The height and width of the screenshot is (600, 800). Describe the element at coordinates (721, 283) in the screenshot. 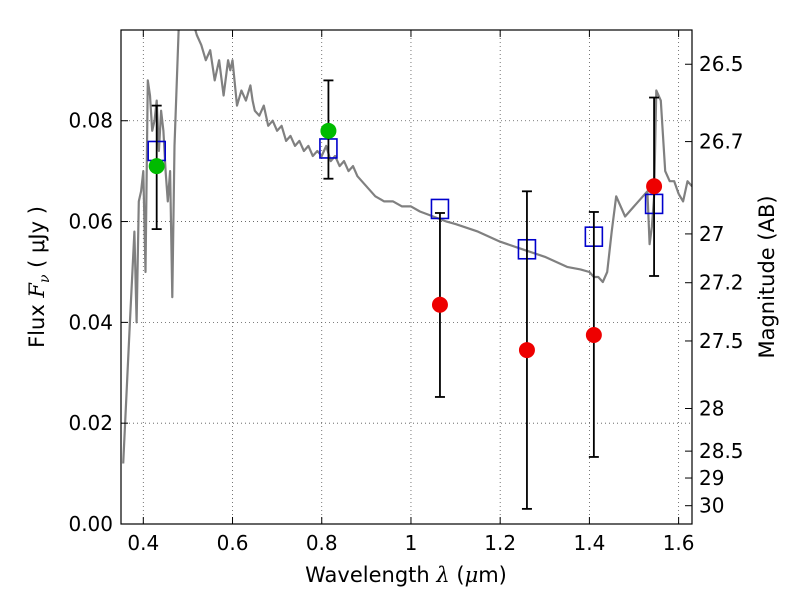

I see `y2-tick-label: 27.2` at that location.